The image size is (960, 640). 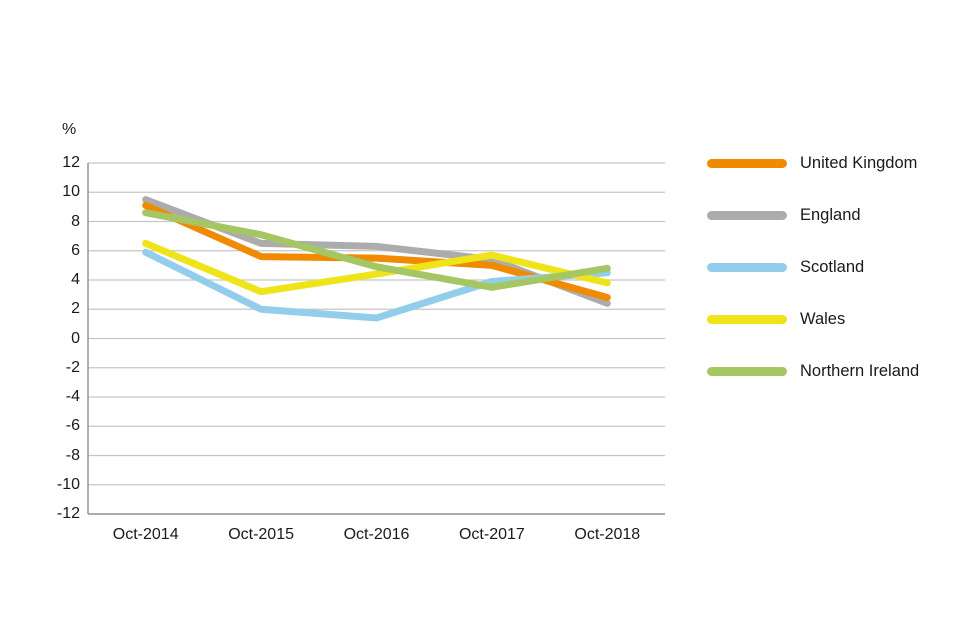 I want to click on legend-item-united-kingdom: United Kingdom, so click(x=813, y=163).